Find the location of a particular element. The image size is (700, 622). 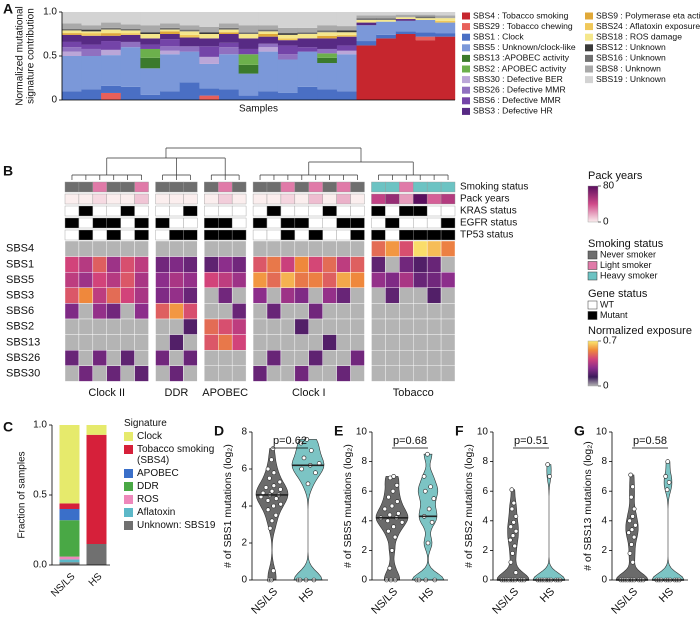

y-axis-label: # of SBS13 mutations (log₂) is located at coordinates (588, 506).